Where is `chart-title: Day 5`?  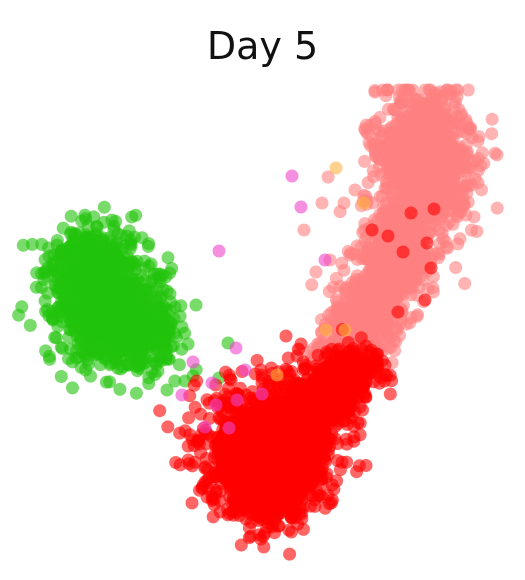 chart-title: Day 5 is located at coordinates (262, 46).